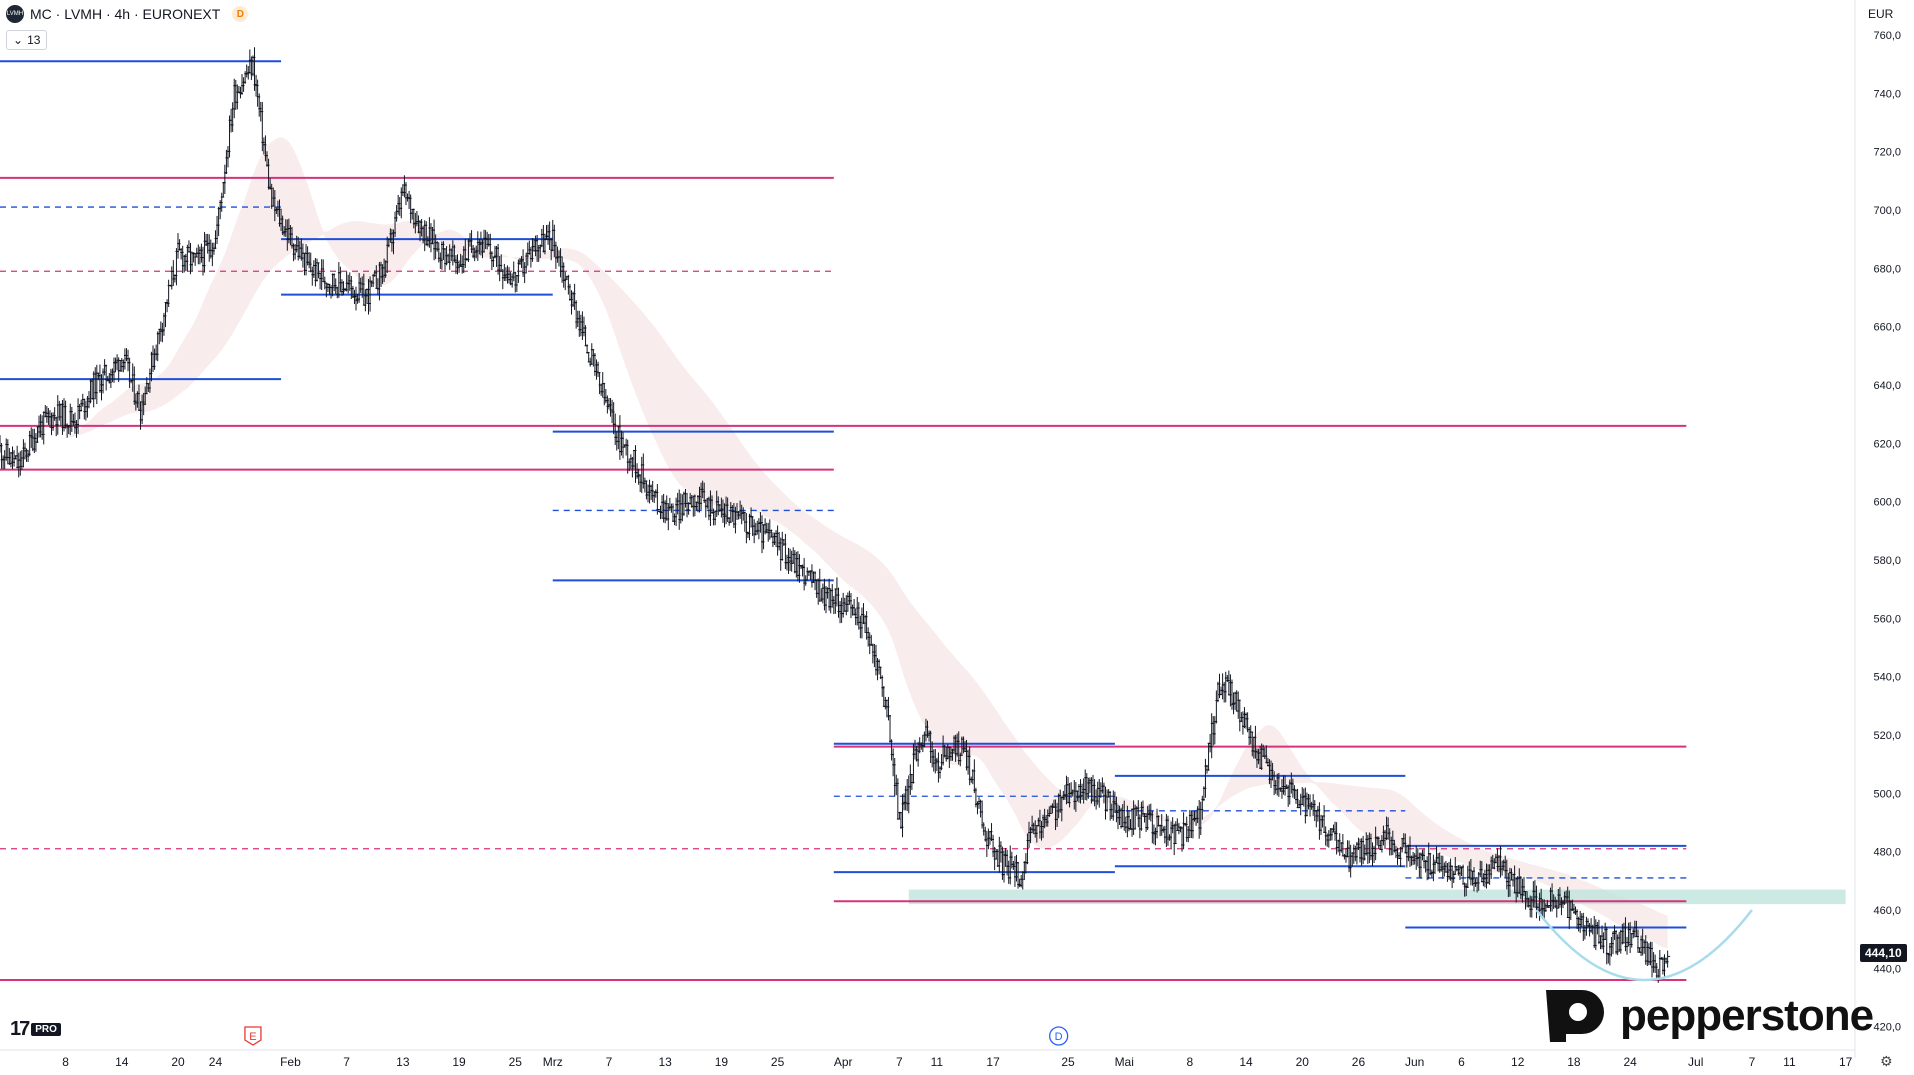 This screenshot has height=1075, width=1914. Describe the element at coordinates (1887, 678) in the screenshot. I see `y-tick-label: 540,0` at that location.